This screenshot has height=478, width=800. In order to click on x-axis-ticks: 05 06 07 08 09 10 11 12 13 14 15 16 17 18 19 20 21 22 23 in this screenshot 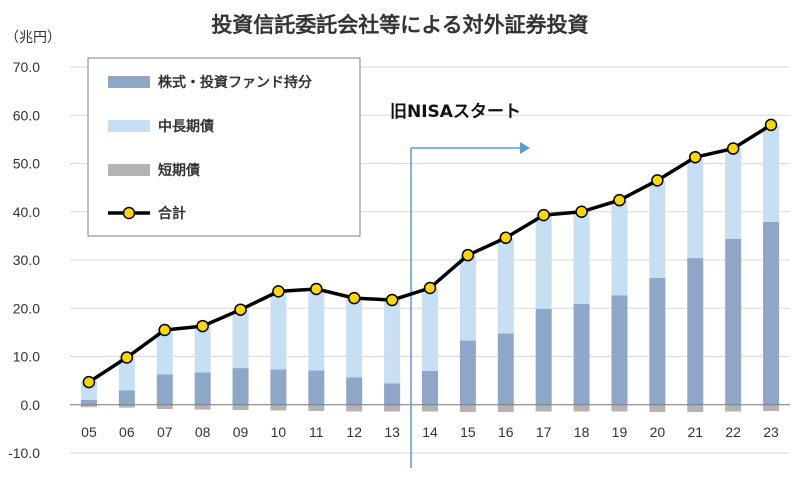, I will do `click(430, 432)`.